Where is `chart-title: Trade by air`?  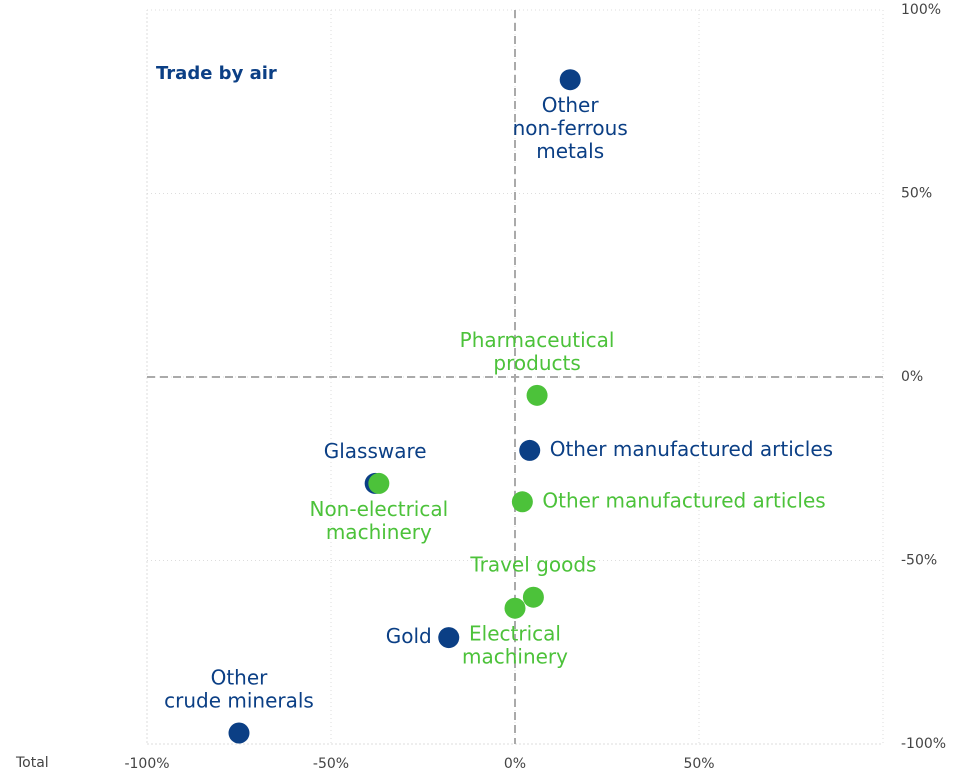
chart-title: Trade by air is located at coordinates (216, 73).